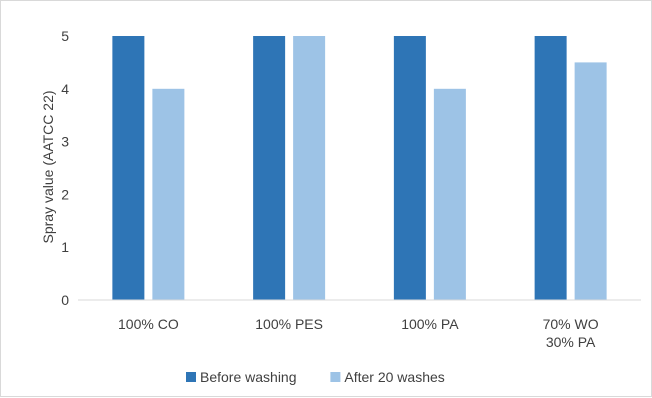 The height and width of the screenshot is (398, 652). I want to click on y-axis-title: Spray value (AATCC 22), so click(48, 166).